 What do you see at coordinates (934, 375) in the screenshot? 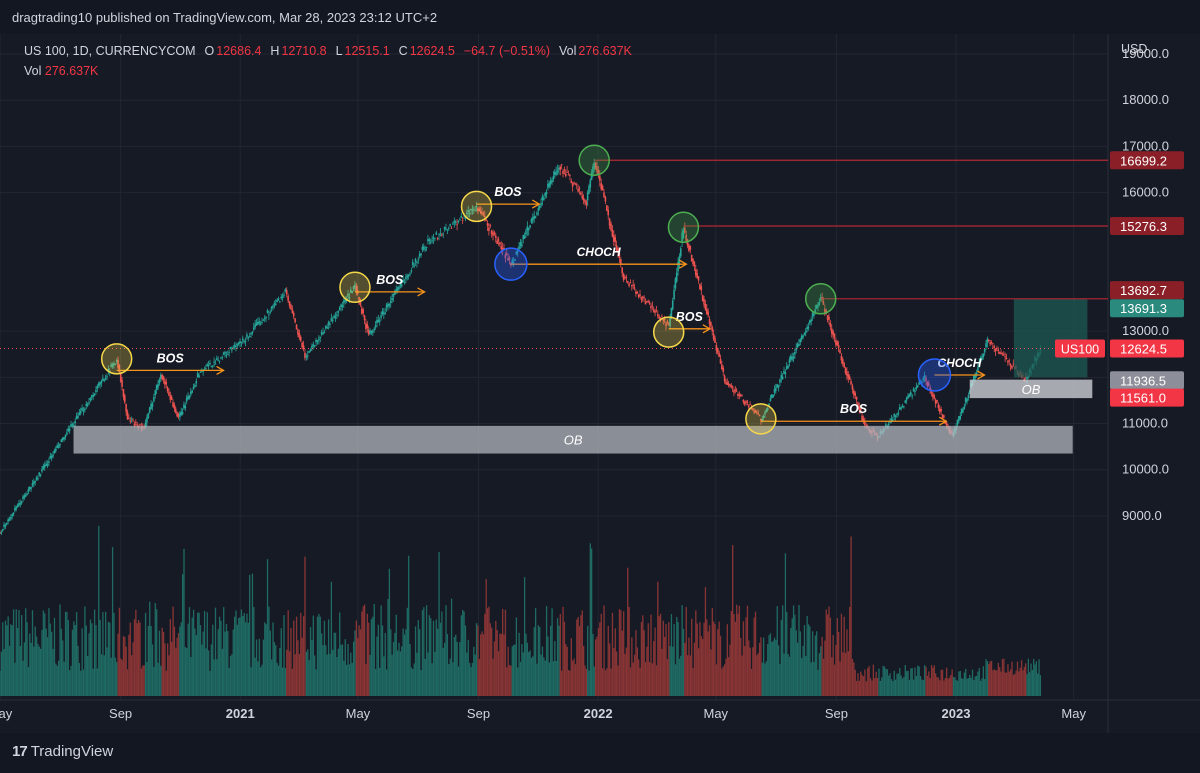
I see `swing-circle` at bounding box center [934, 375].